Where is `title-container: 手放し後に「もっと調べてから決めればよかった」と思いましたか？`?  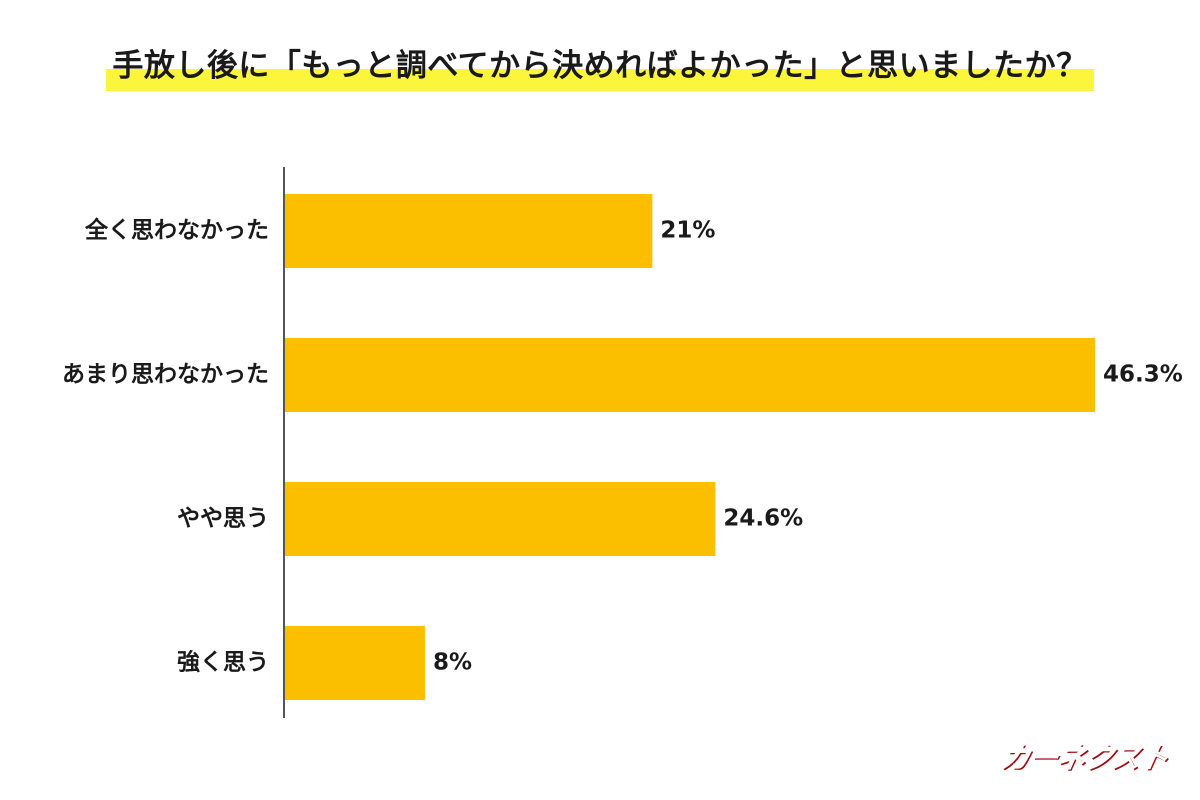 title-container: 手放し後に「もっと調べてから決めればよかった」と思いましたか？ is located at coordinates (600, 65).